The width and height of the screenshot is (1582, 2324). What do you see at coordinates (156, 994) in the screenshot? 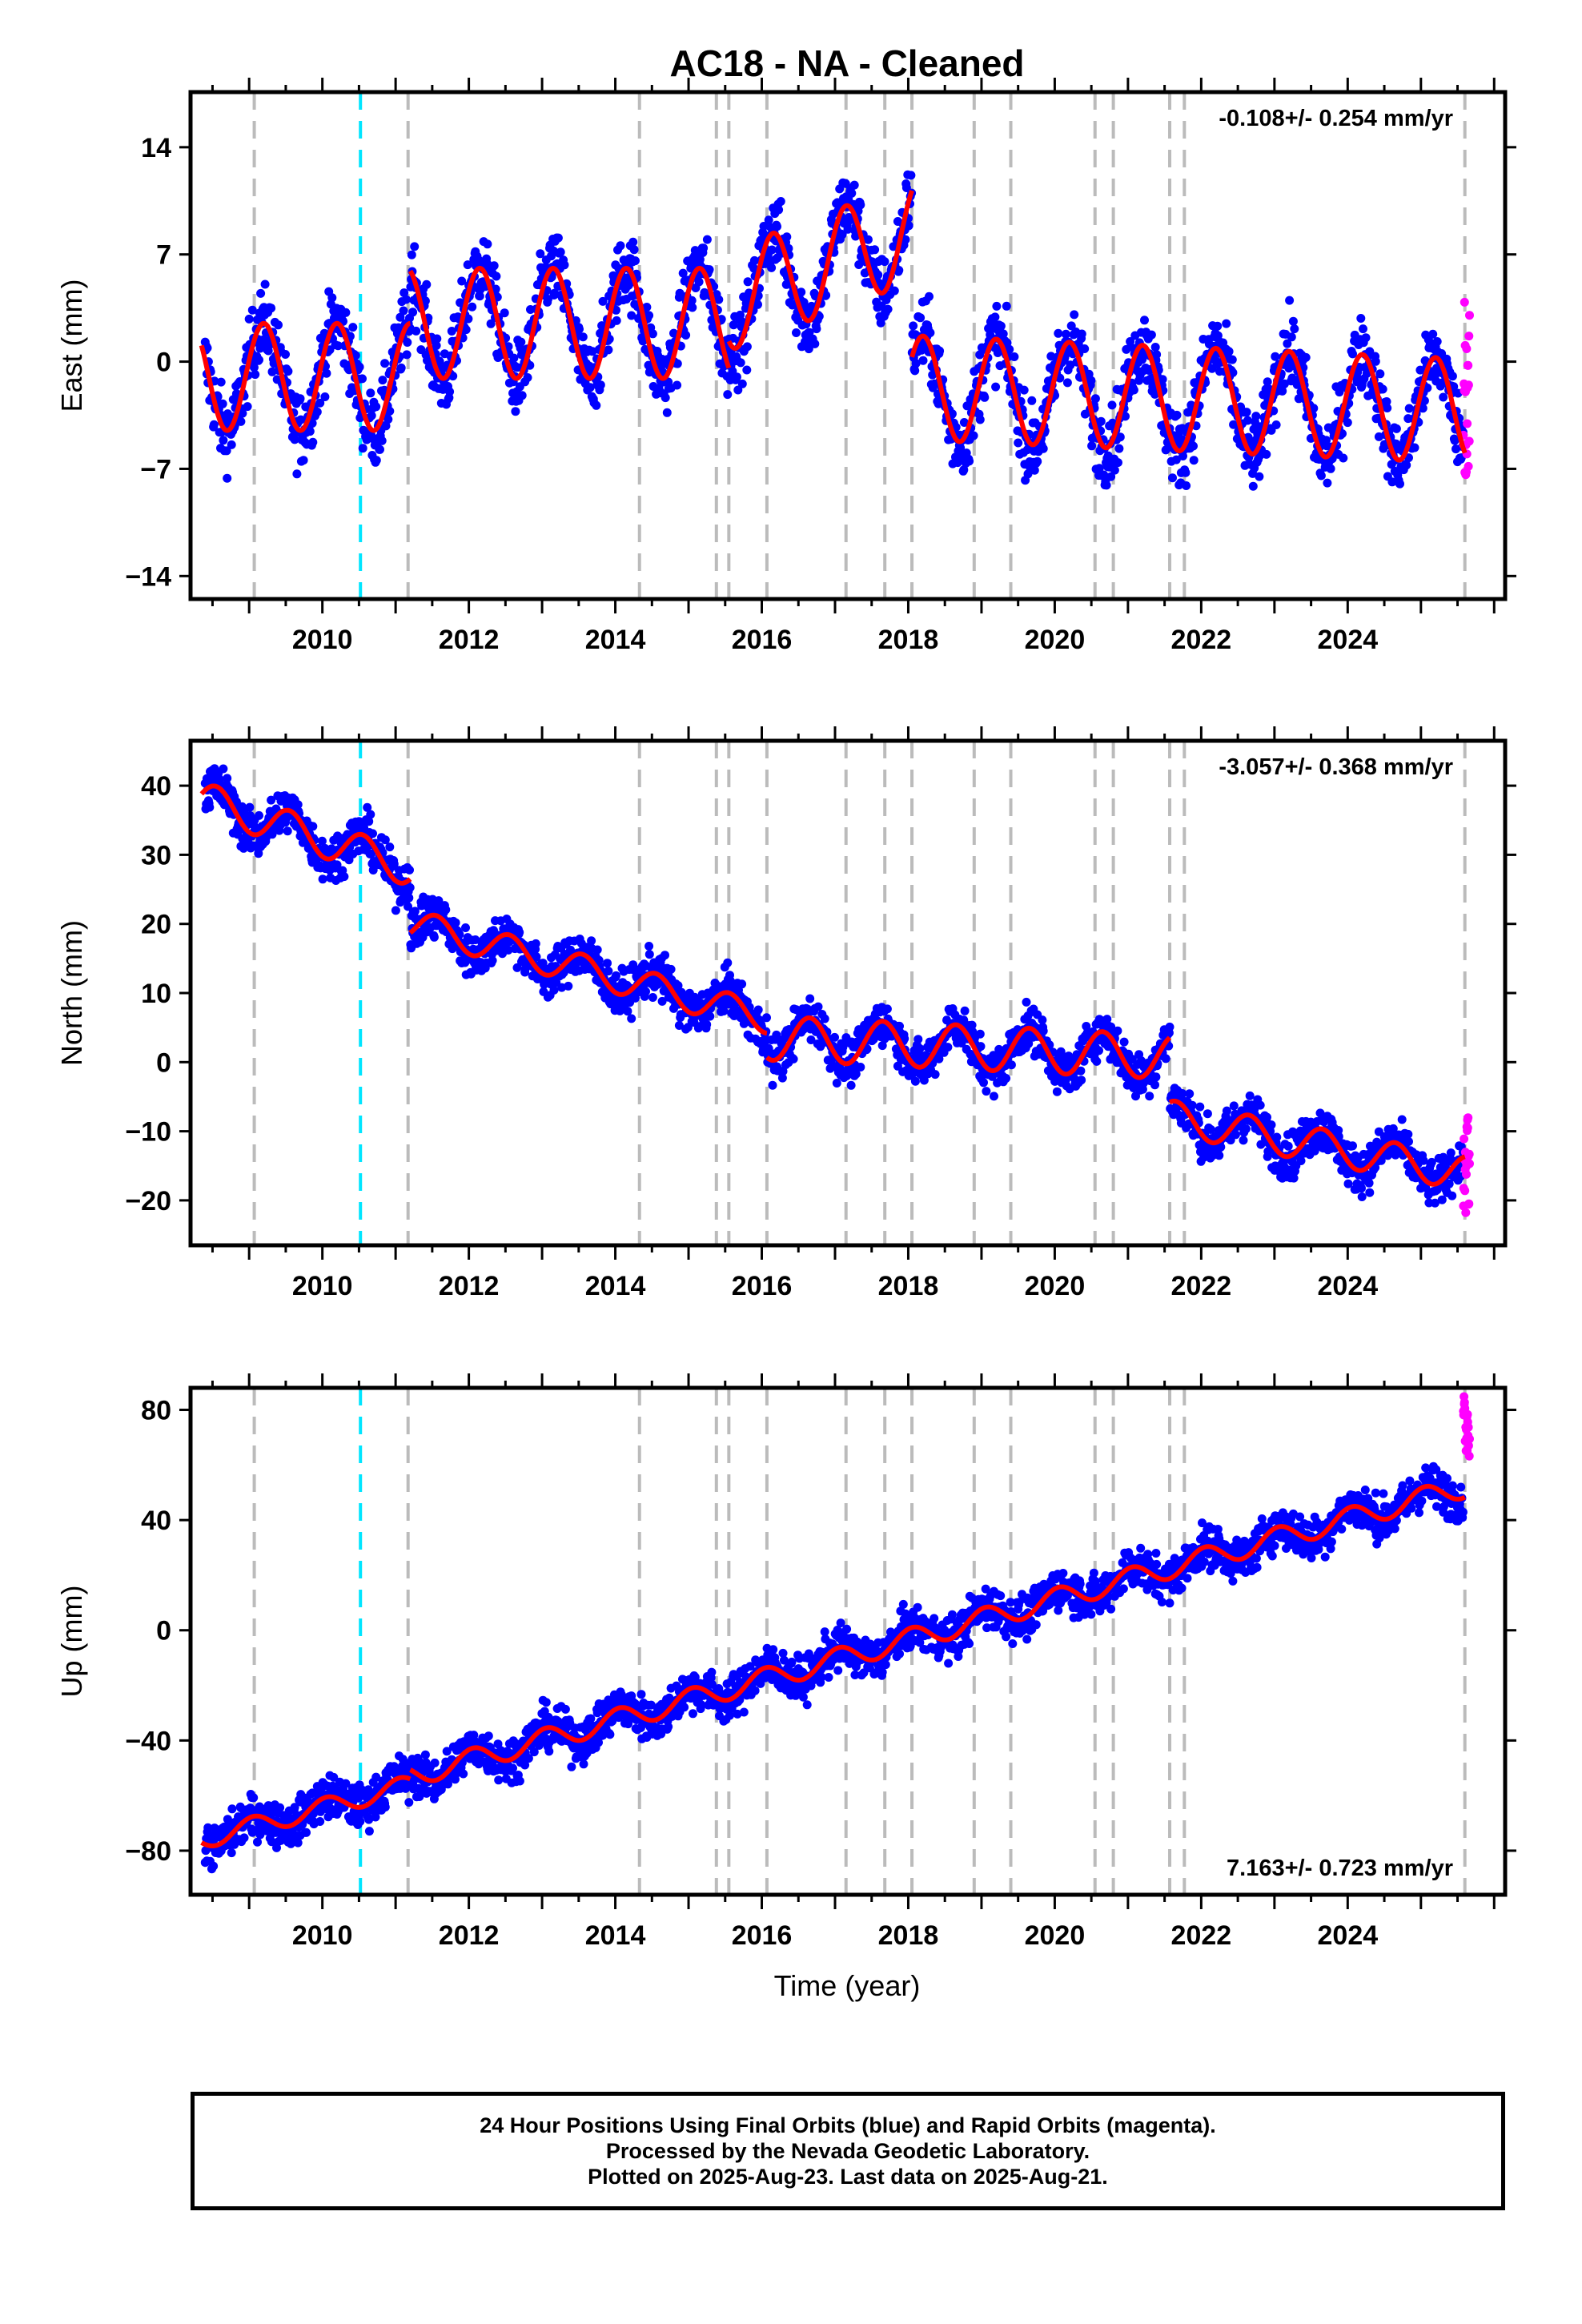
I see `y-tick-label: 10` at bounding box center [156, 994].